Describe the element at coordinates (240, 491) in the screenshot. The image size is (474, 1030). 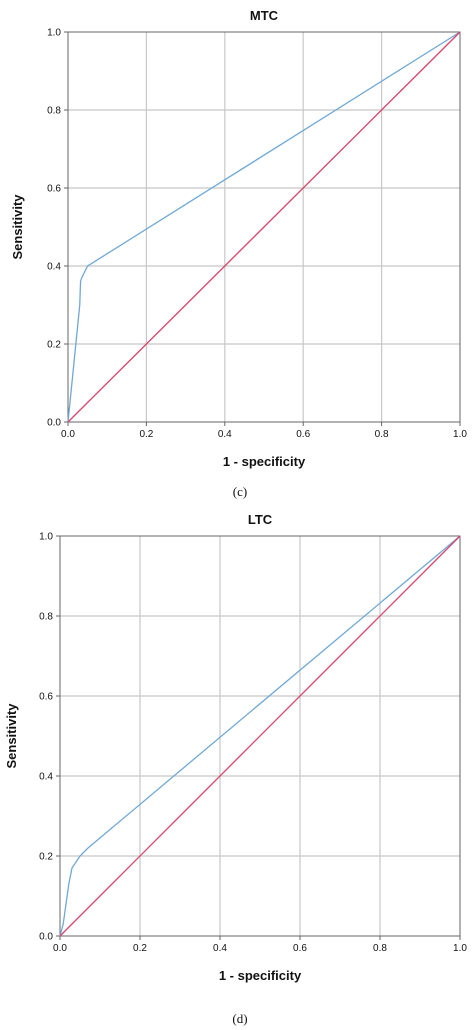
I see `figure-caption: (c)` at that location.